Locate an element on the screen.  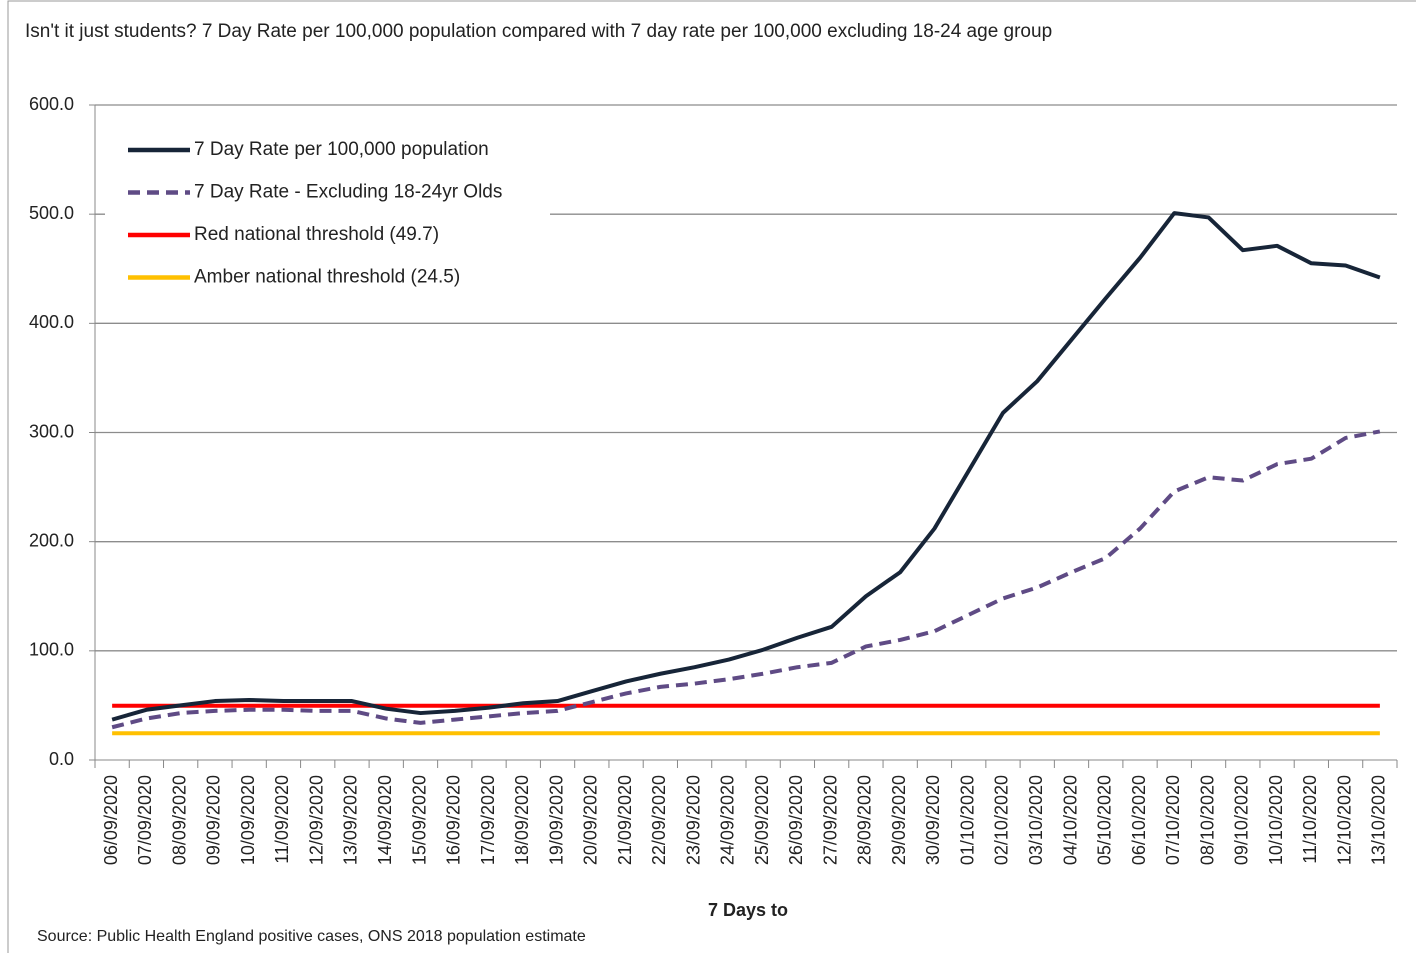
x-tick-label: 23/09/2020 is located at coordinates (693, 820).